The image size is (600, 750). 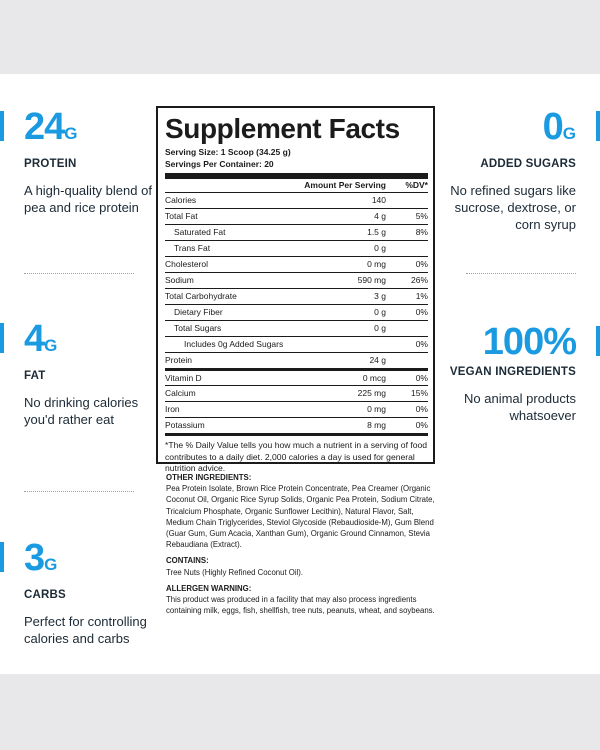 I want to click on contains-text: Tree Nuts (Highly Refined Coconut Oil)., so click(x=235, y=572).